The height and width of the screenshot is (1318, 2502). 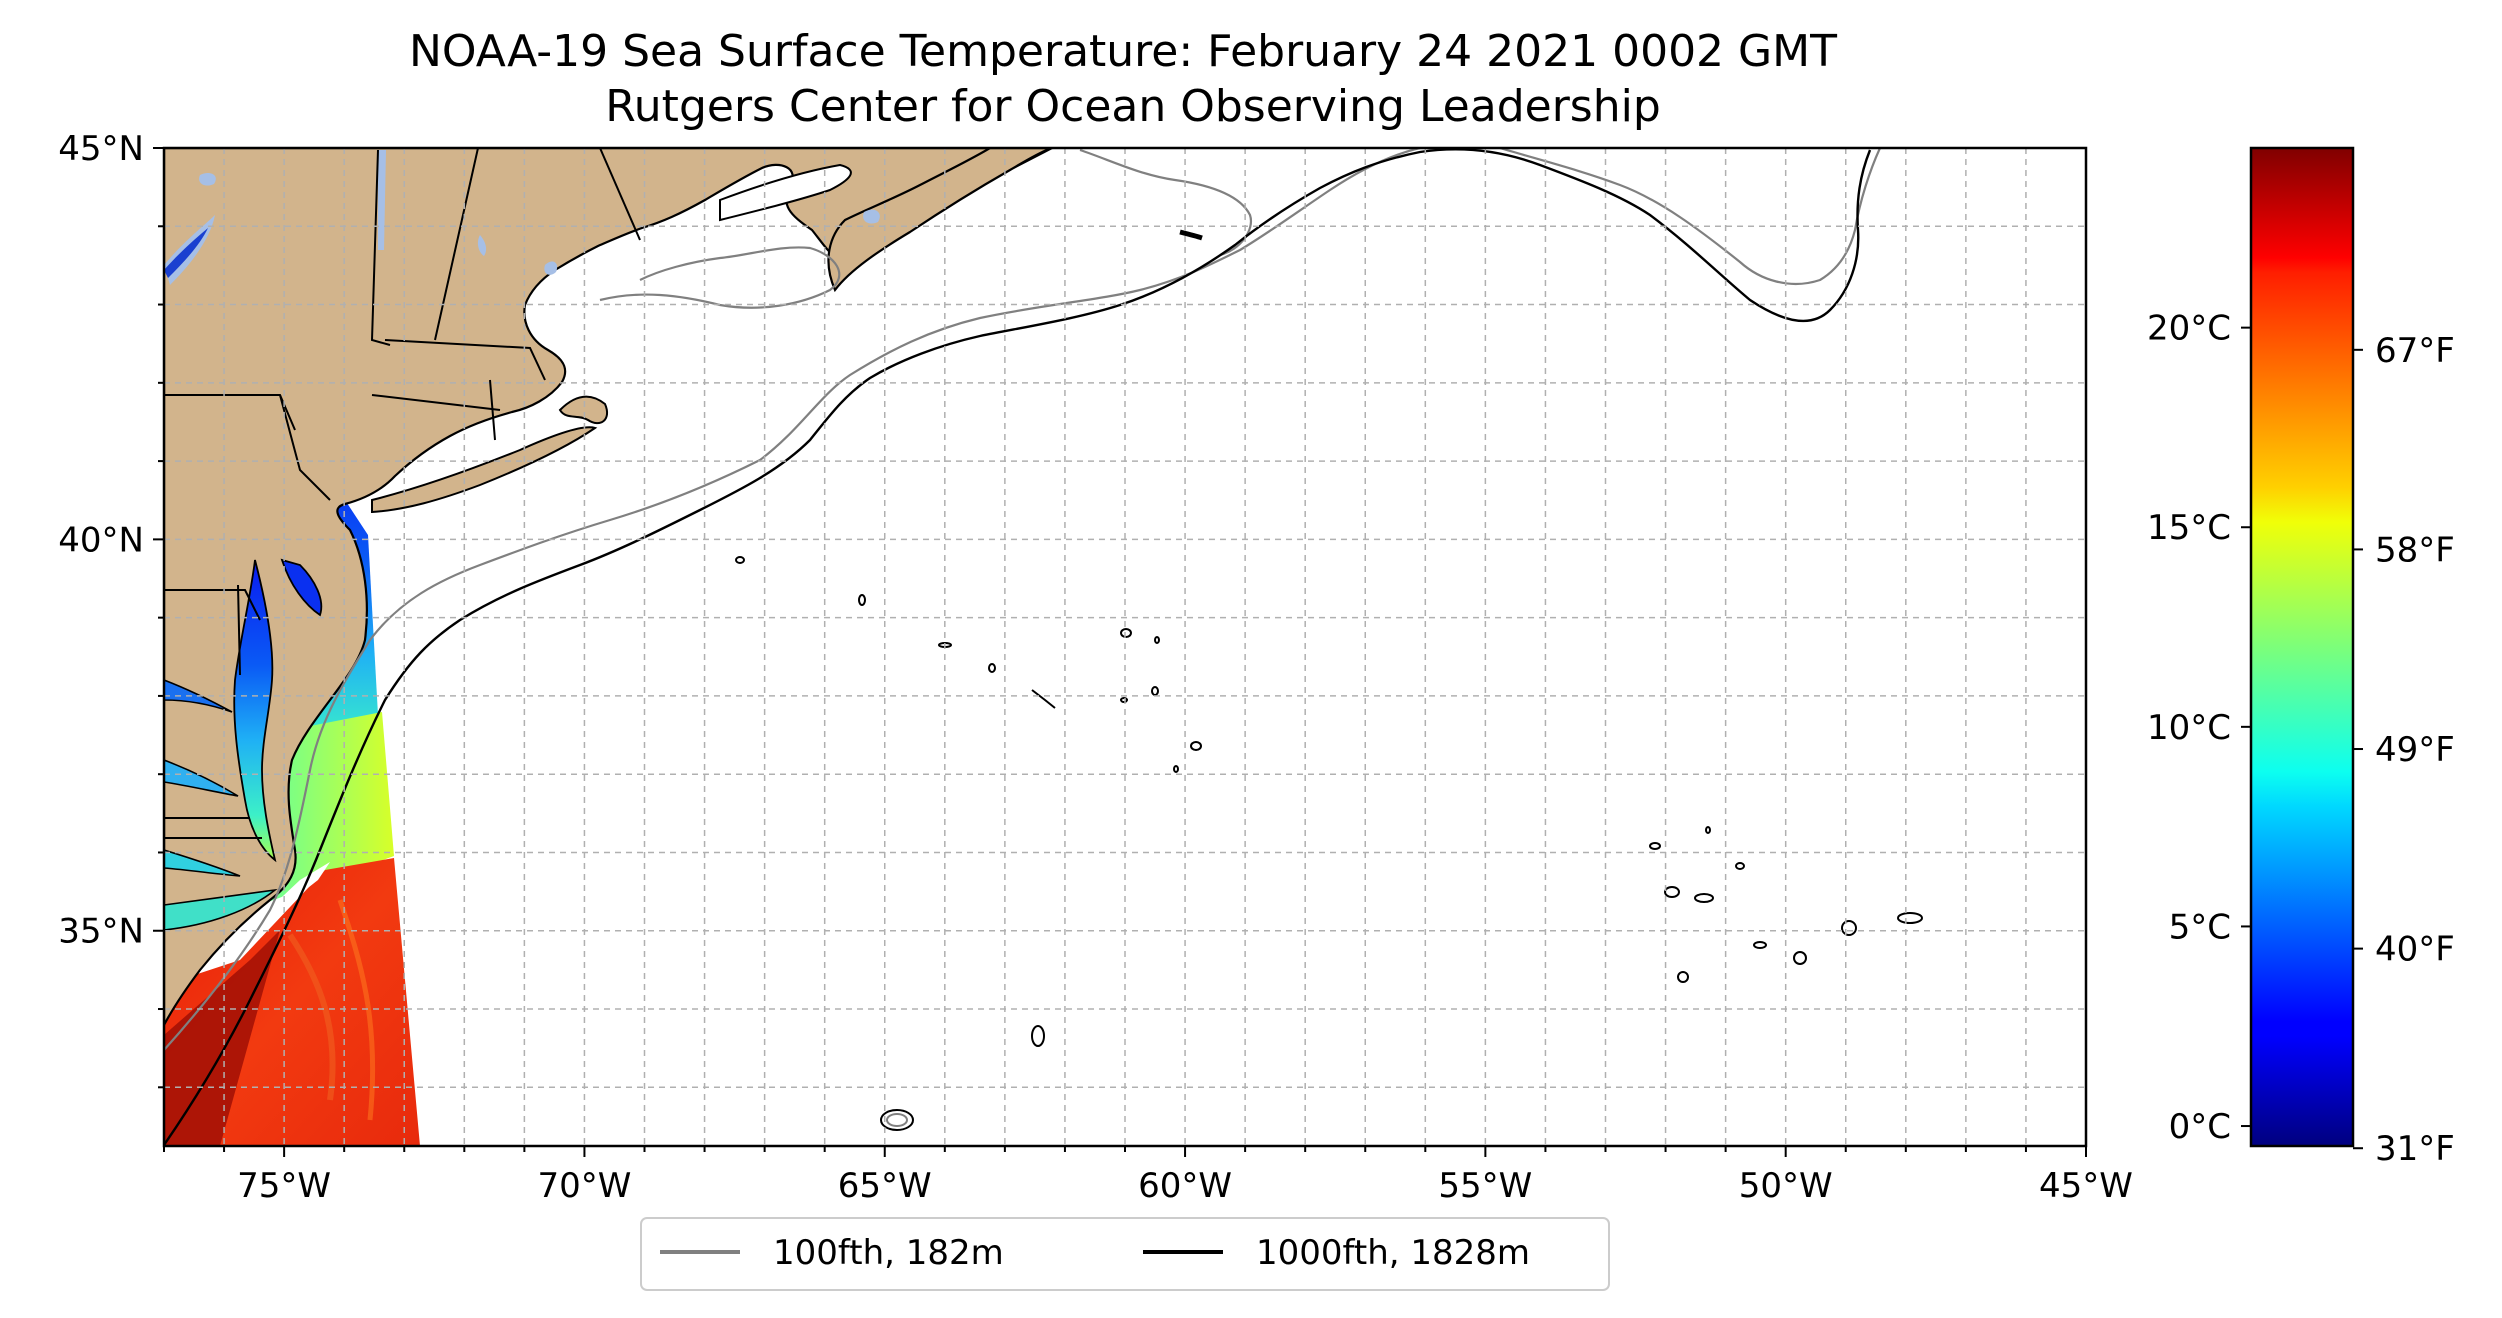 What do you see at coordinates (301, 587) in the screenshot?
I see `delaware-bay` at bounding box center [301, 587].